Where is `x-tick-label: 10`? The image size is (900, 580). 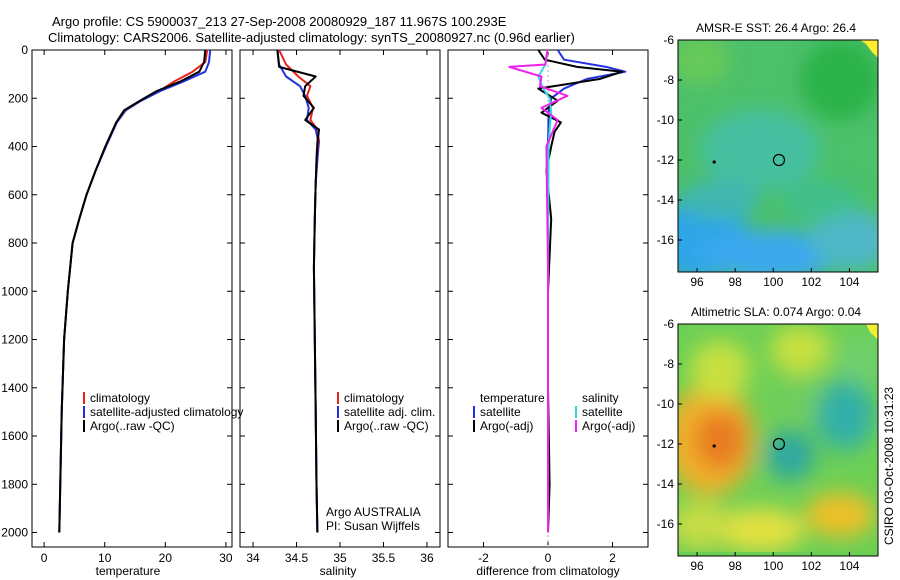 x-tick-label: 10 is located at coordinates (105, 558).